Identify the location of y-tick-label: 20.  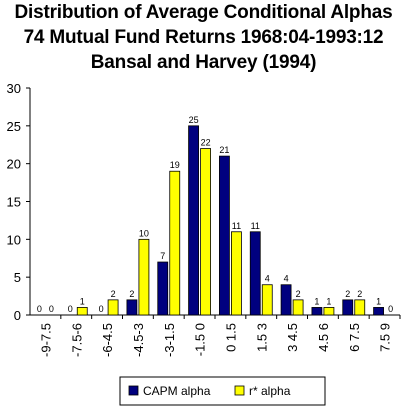
(14, 164).